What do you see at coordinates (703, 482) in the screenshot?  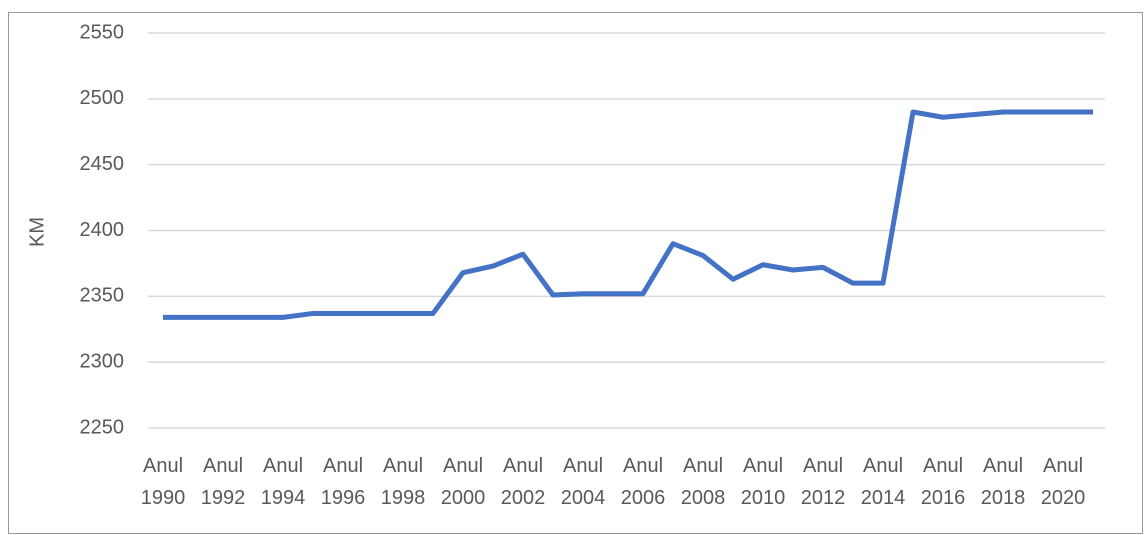 I see `x-tick-label: Anul 2008` at bounding box center [703, 482].